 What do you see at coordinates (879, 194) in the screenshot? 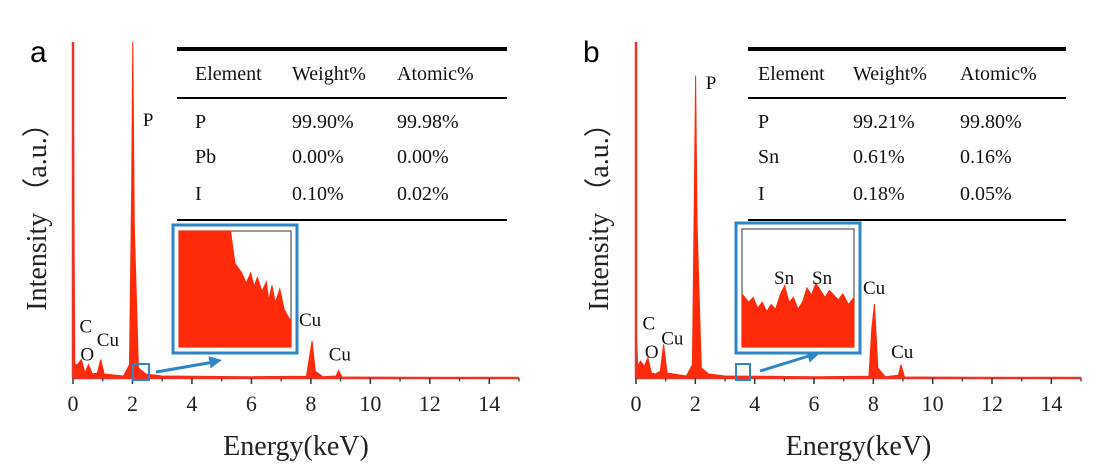
I see `table-cell: 0.18%` at bounding box center [879, 194].